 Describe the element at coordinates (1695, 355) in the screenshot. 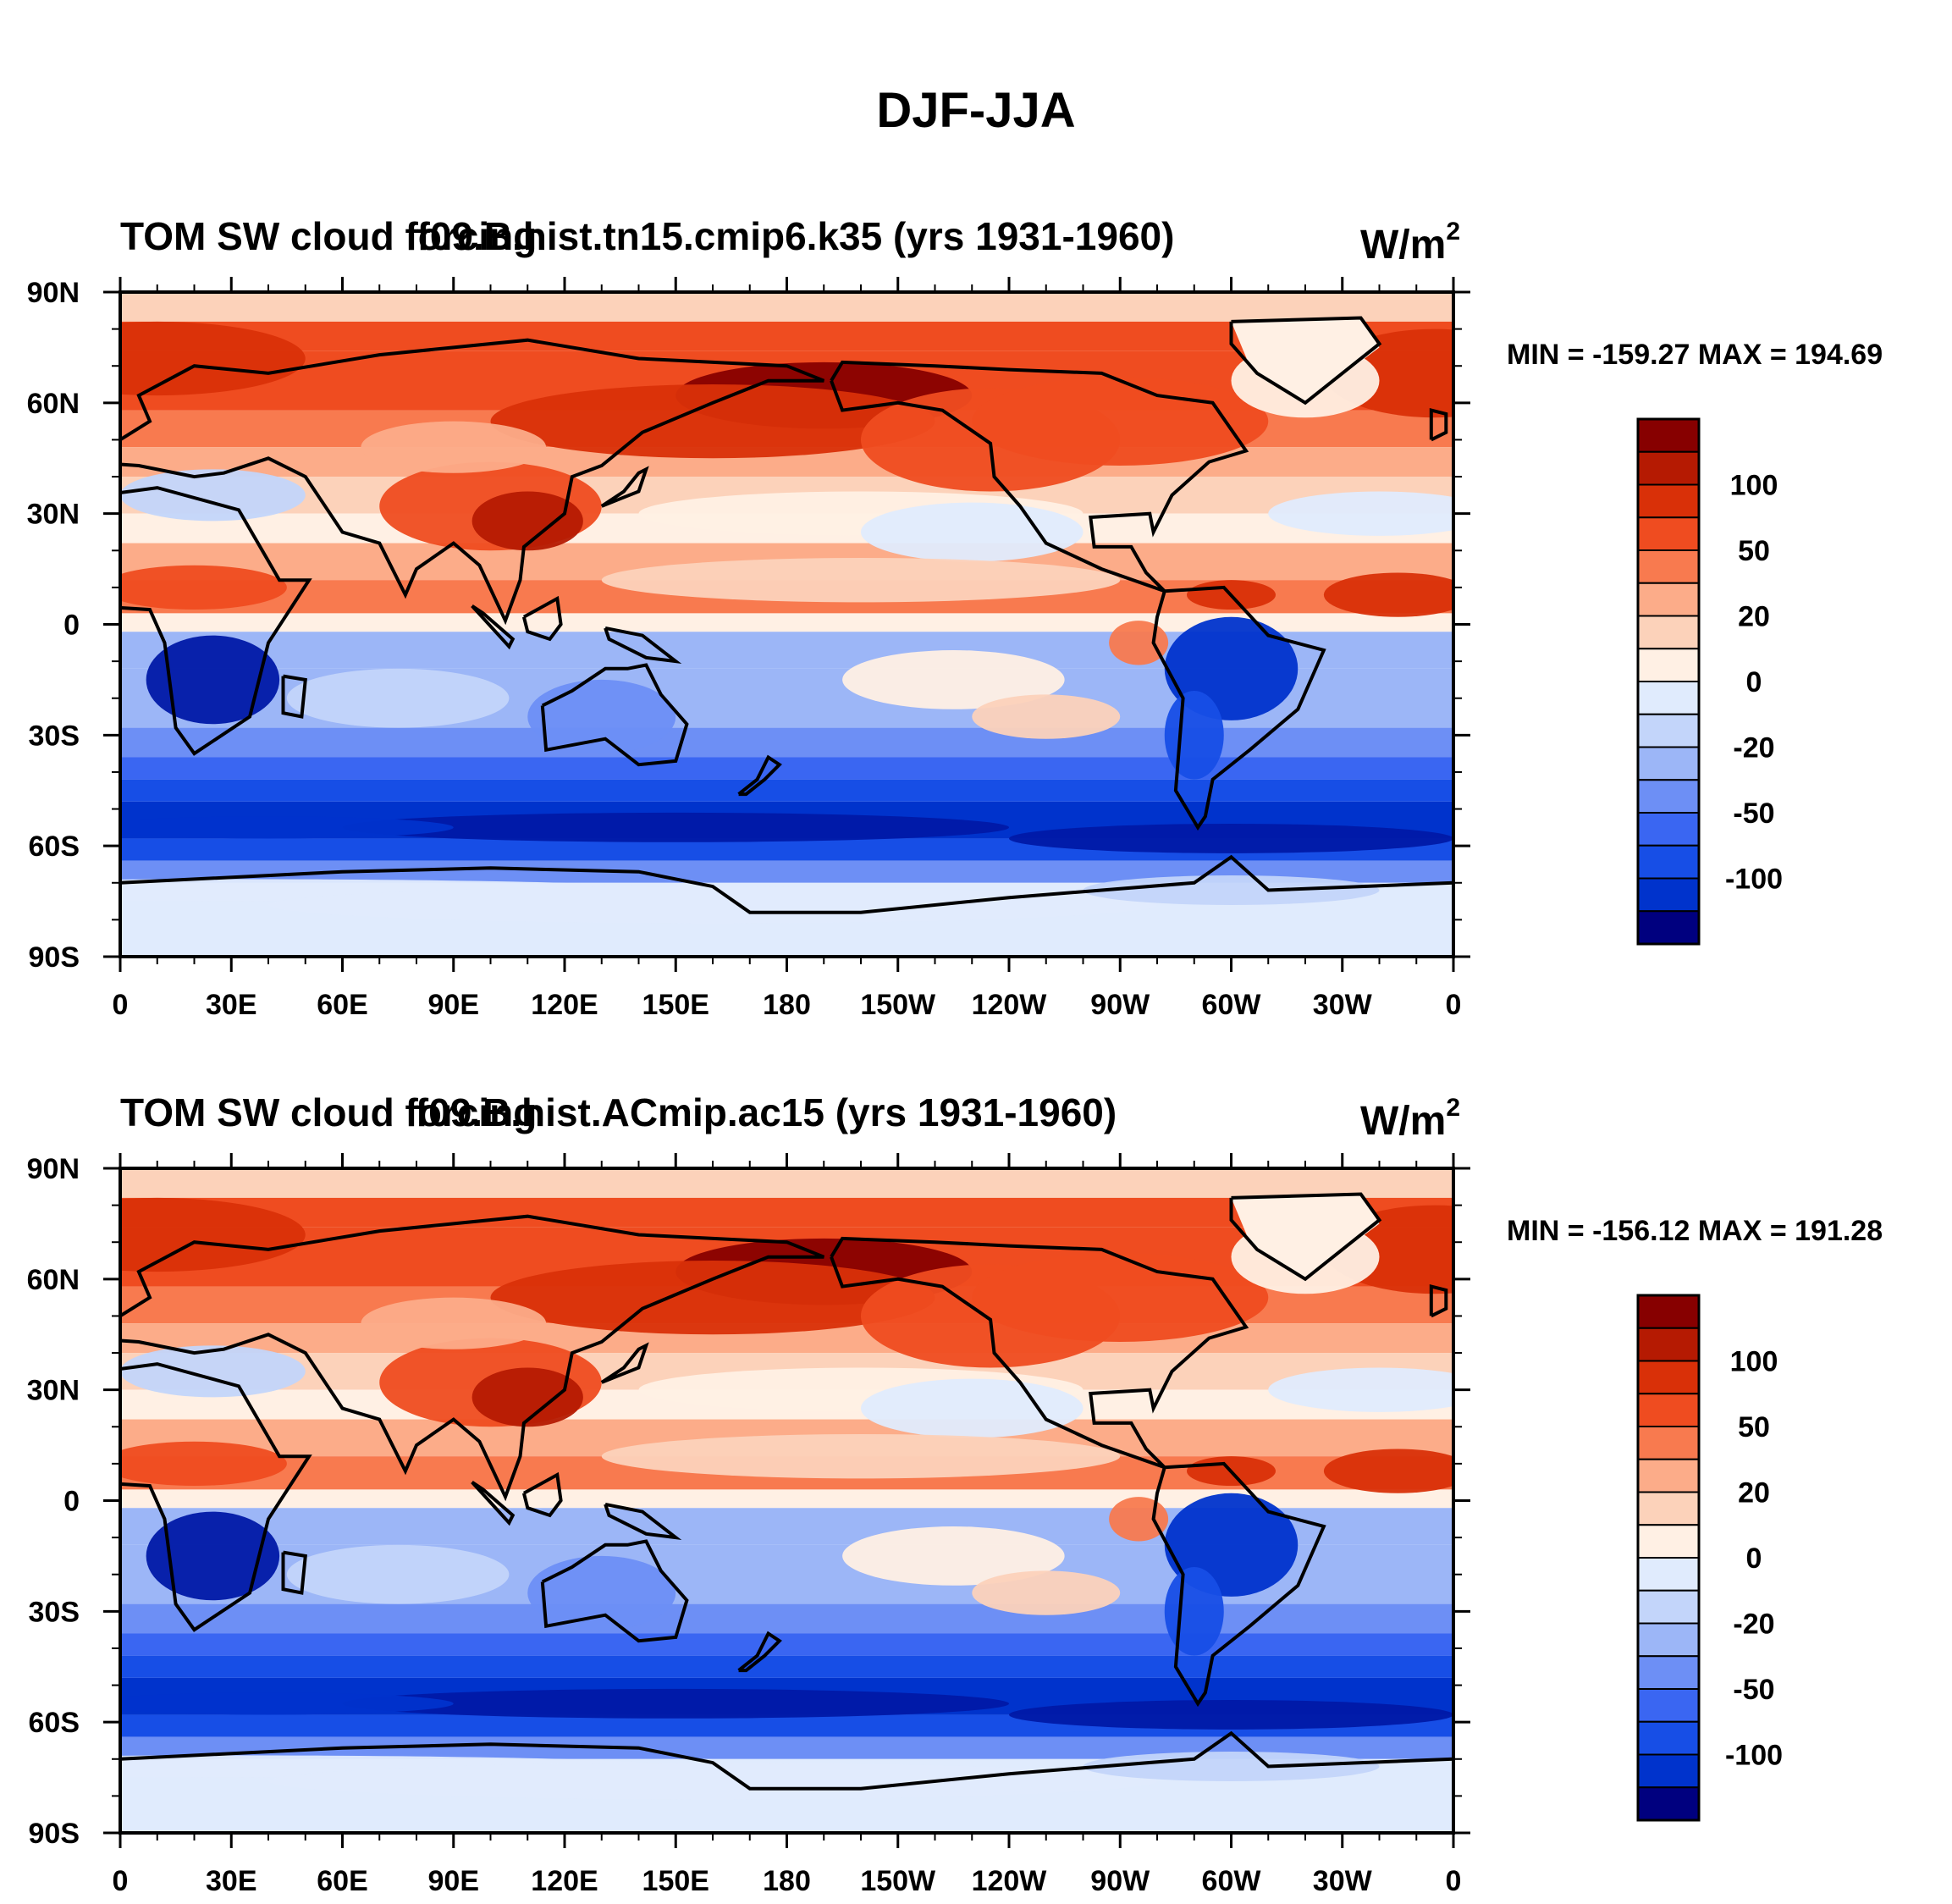

I see `panel-1-stats: MIN = -159.27 MAX = 194.69` at that location.